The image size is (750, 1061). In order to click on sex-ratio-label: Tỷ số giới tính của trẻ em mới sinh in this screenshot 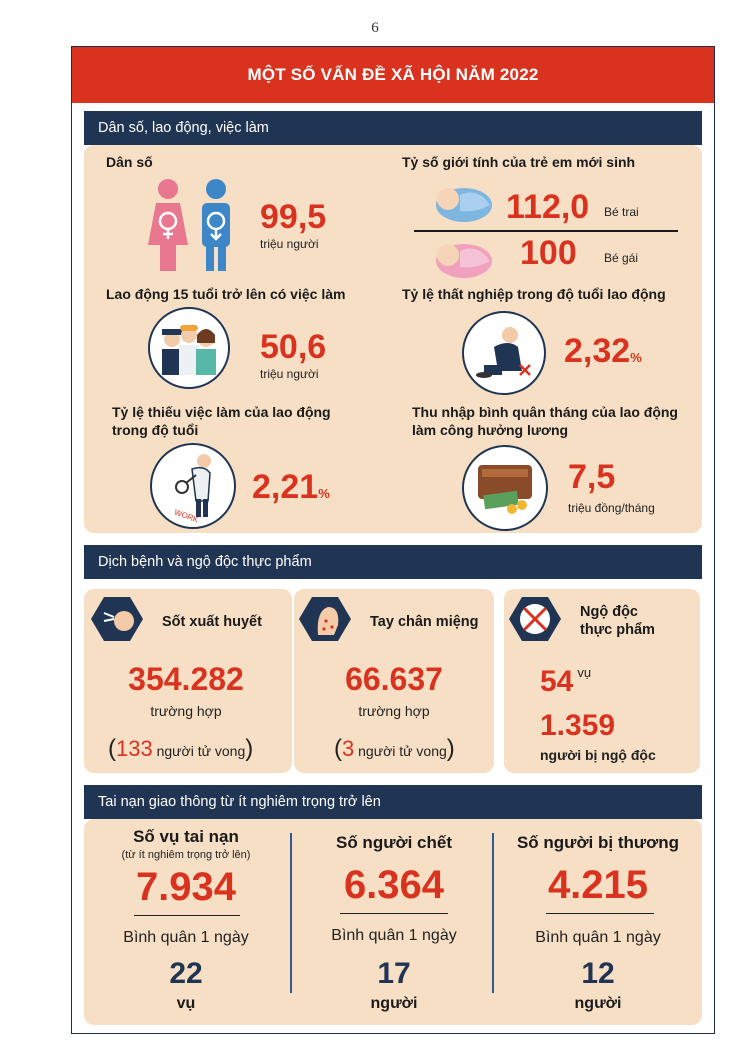, I will do `click(519, 162)`.